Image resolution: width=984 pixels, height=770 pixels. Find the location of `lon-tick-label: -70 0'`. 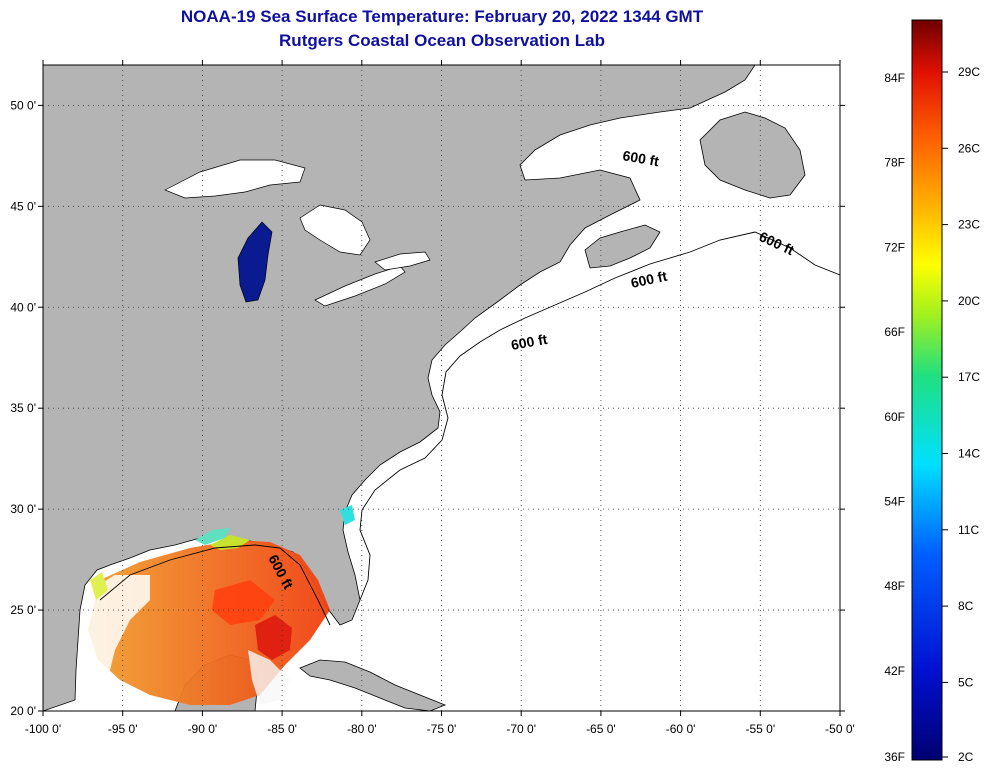

lon-tick-label: -70 0' is located at coordinates (521, 729).